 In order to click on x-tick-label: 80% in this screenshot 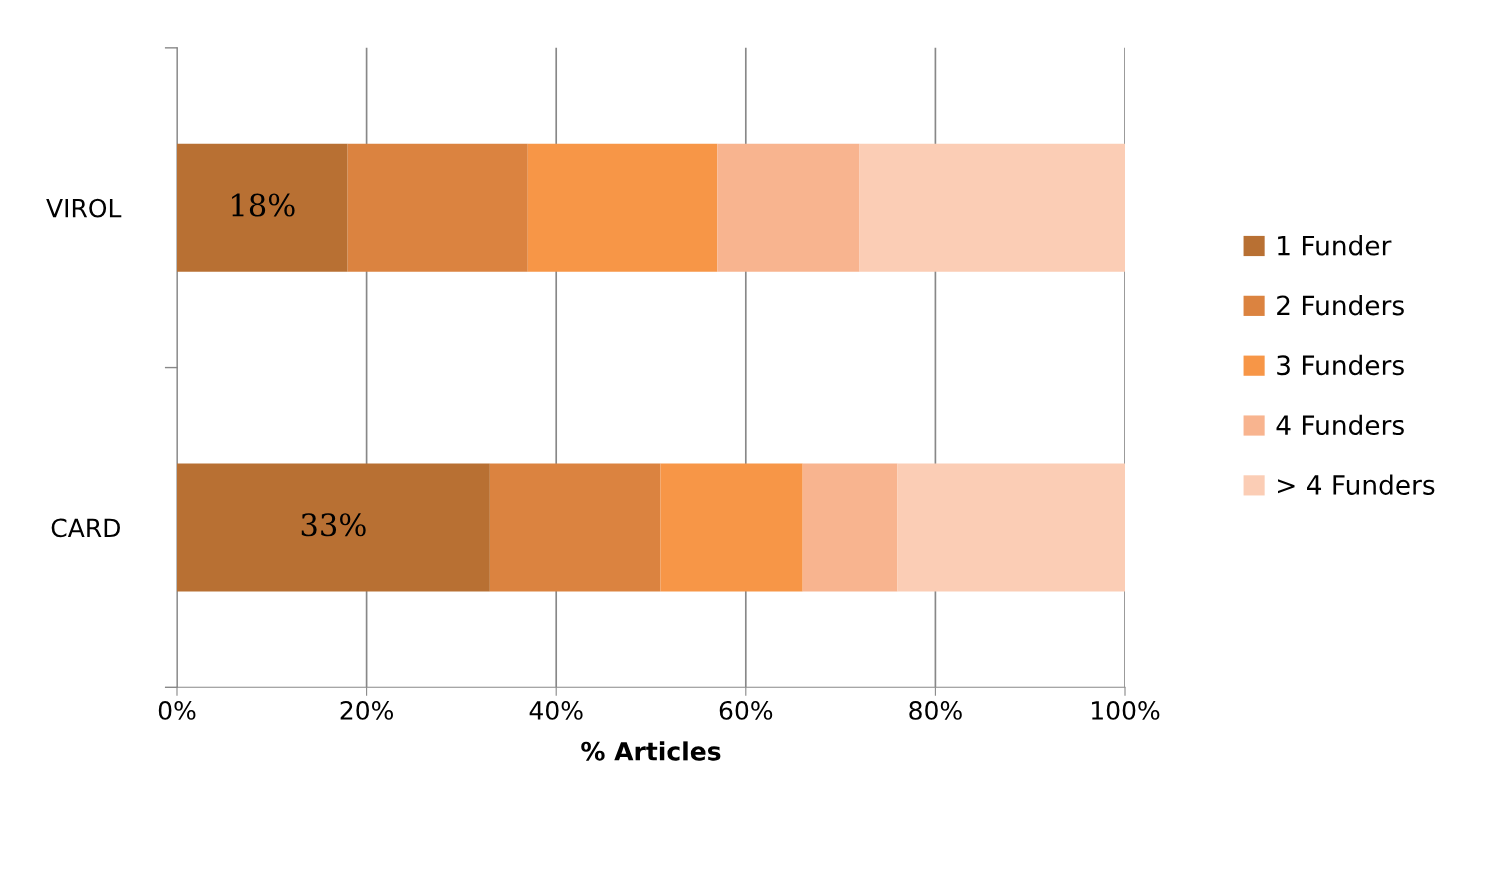, I will do `click(935, 710)`.